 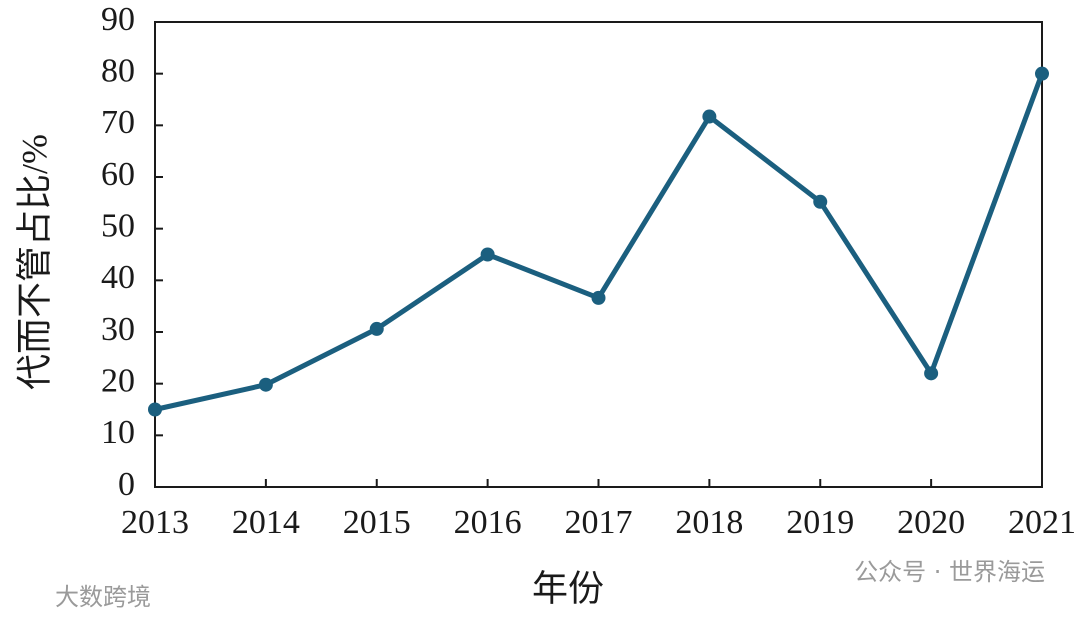 What do you see at coordinates (118, 277) in the screenshot?
I see `y-tick-label: 40` at bounding box center [118, 277].